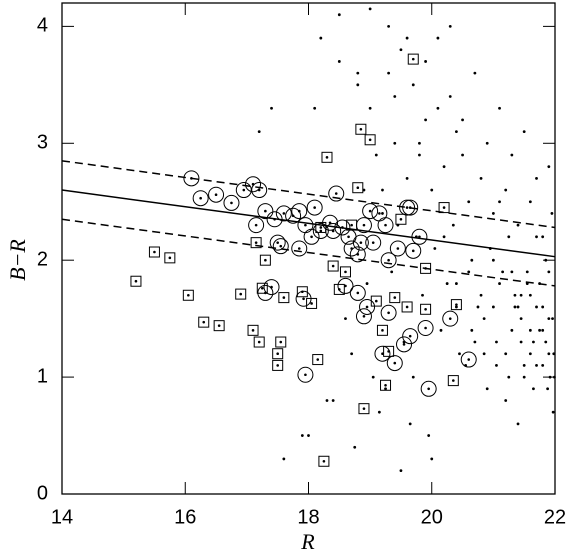 The height and width of the screenshot is (557, 568). I want to click on x-tick-label: 22, so click(555, 517).